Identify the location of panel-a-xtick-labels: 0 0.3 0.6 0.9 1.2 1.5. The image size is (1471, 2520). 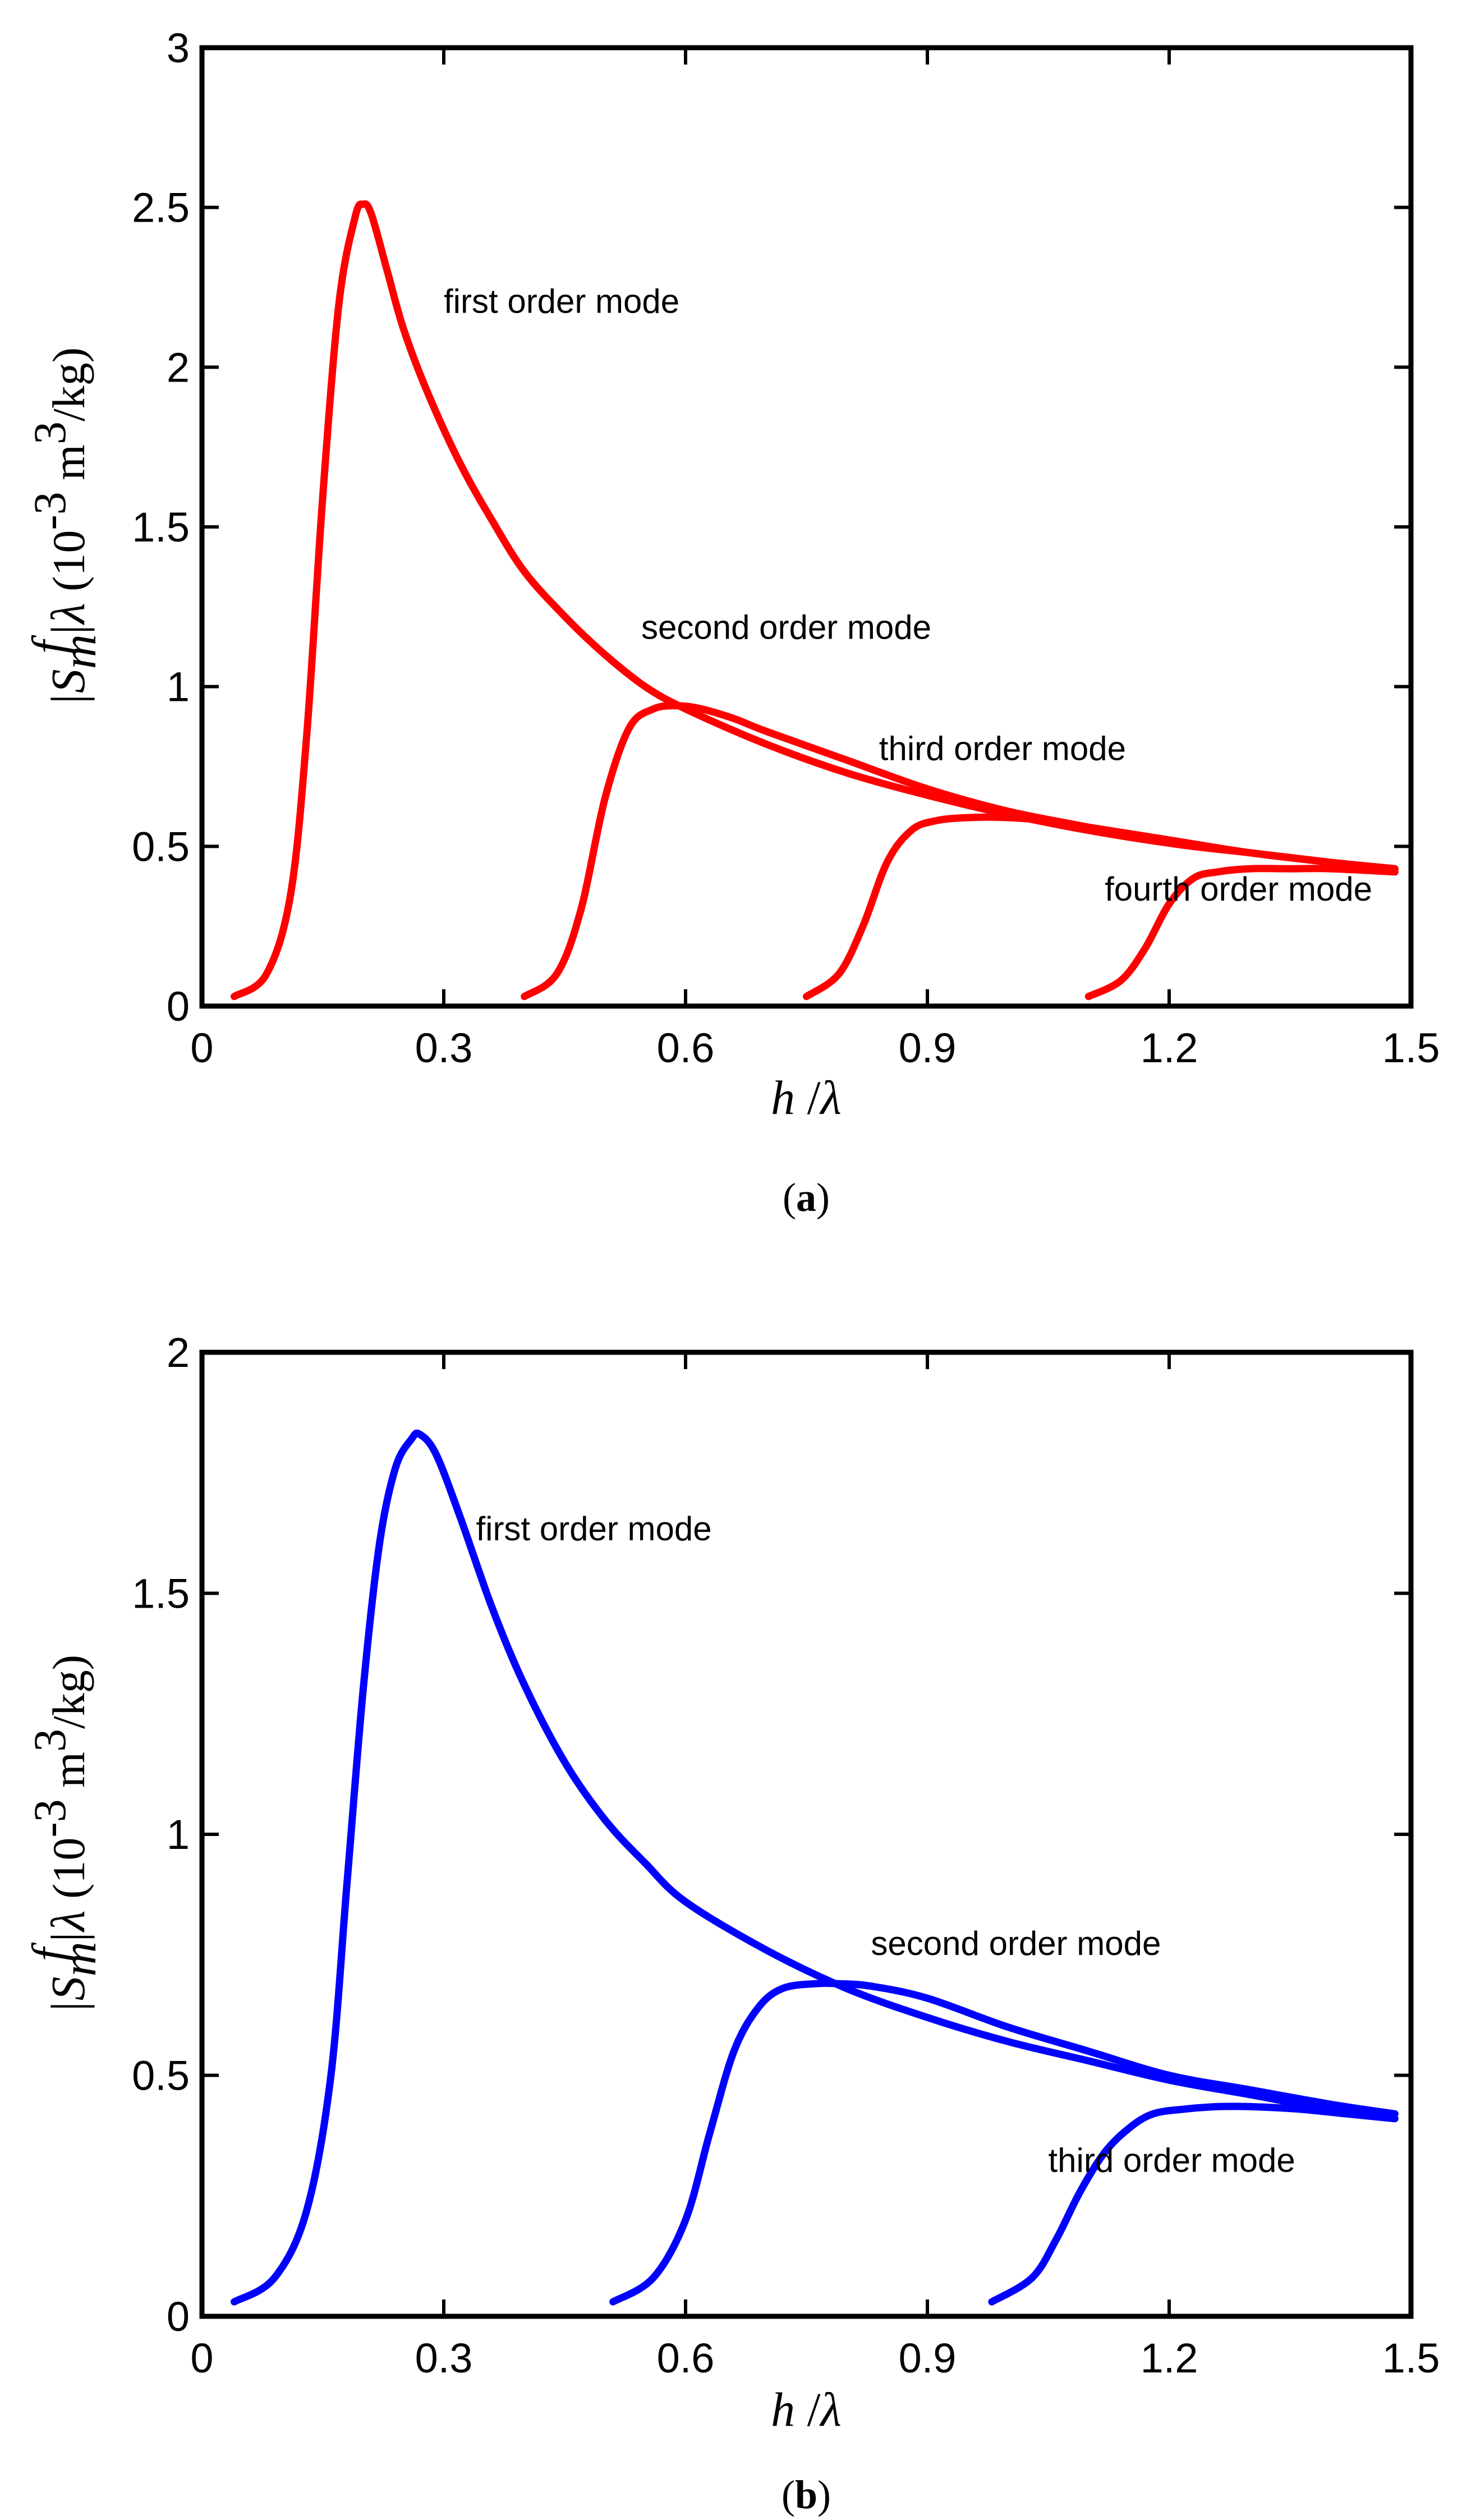
(815, 1048).